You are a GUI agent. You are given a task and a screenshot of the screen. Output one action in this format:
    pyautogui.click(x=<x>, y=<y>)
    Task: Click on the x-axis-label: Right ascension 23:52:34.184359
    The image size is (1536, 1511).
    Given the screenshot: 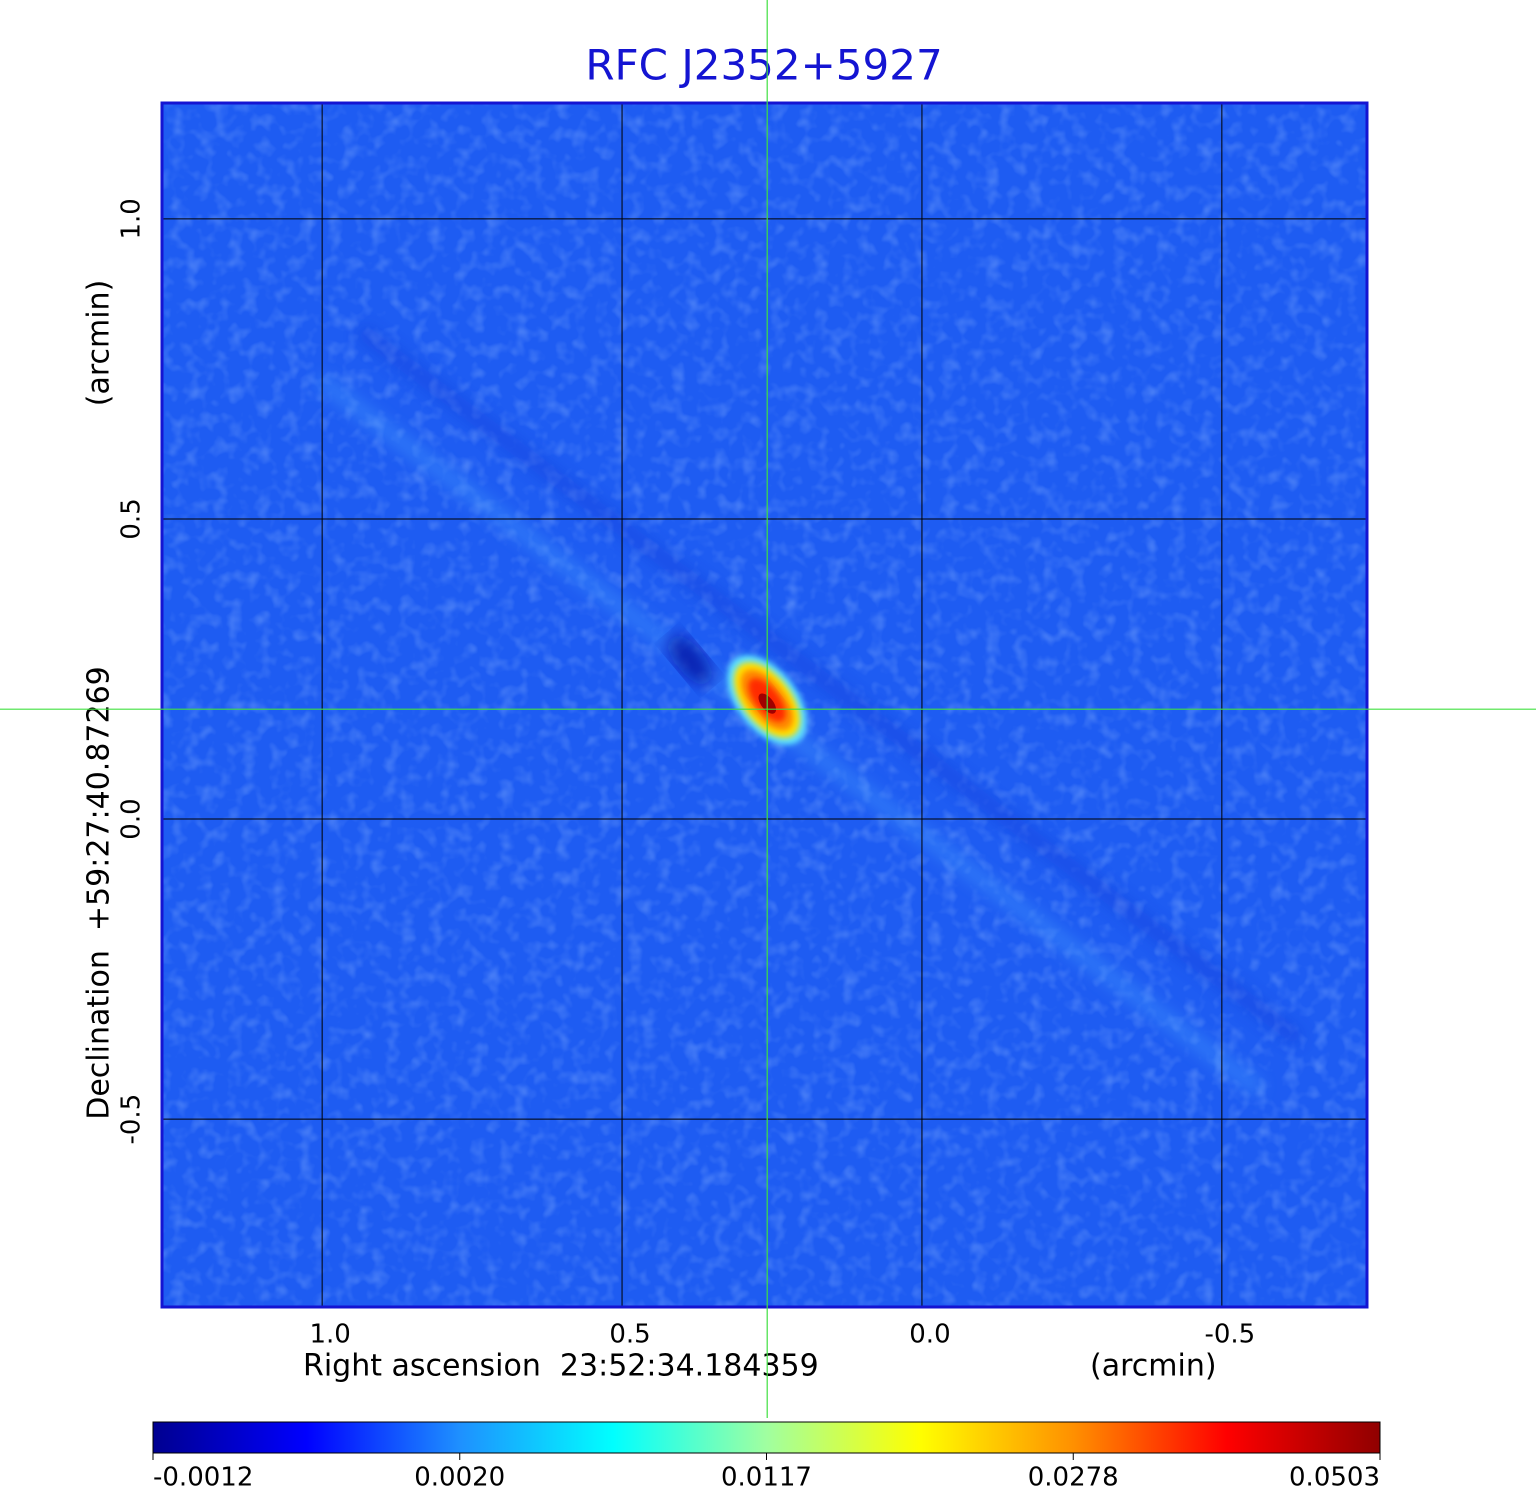 What is the action you would take?
    pyautogui.click(x=561, y=1366)
    